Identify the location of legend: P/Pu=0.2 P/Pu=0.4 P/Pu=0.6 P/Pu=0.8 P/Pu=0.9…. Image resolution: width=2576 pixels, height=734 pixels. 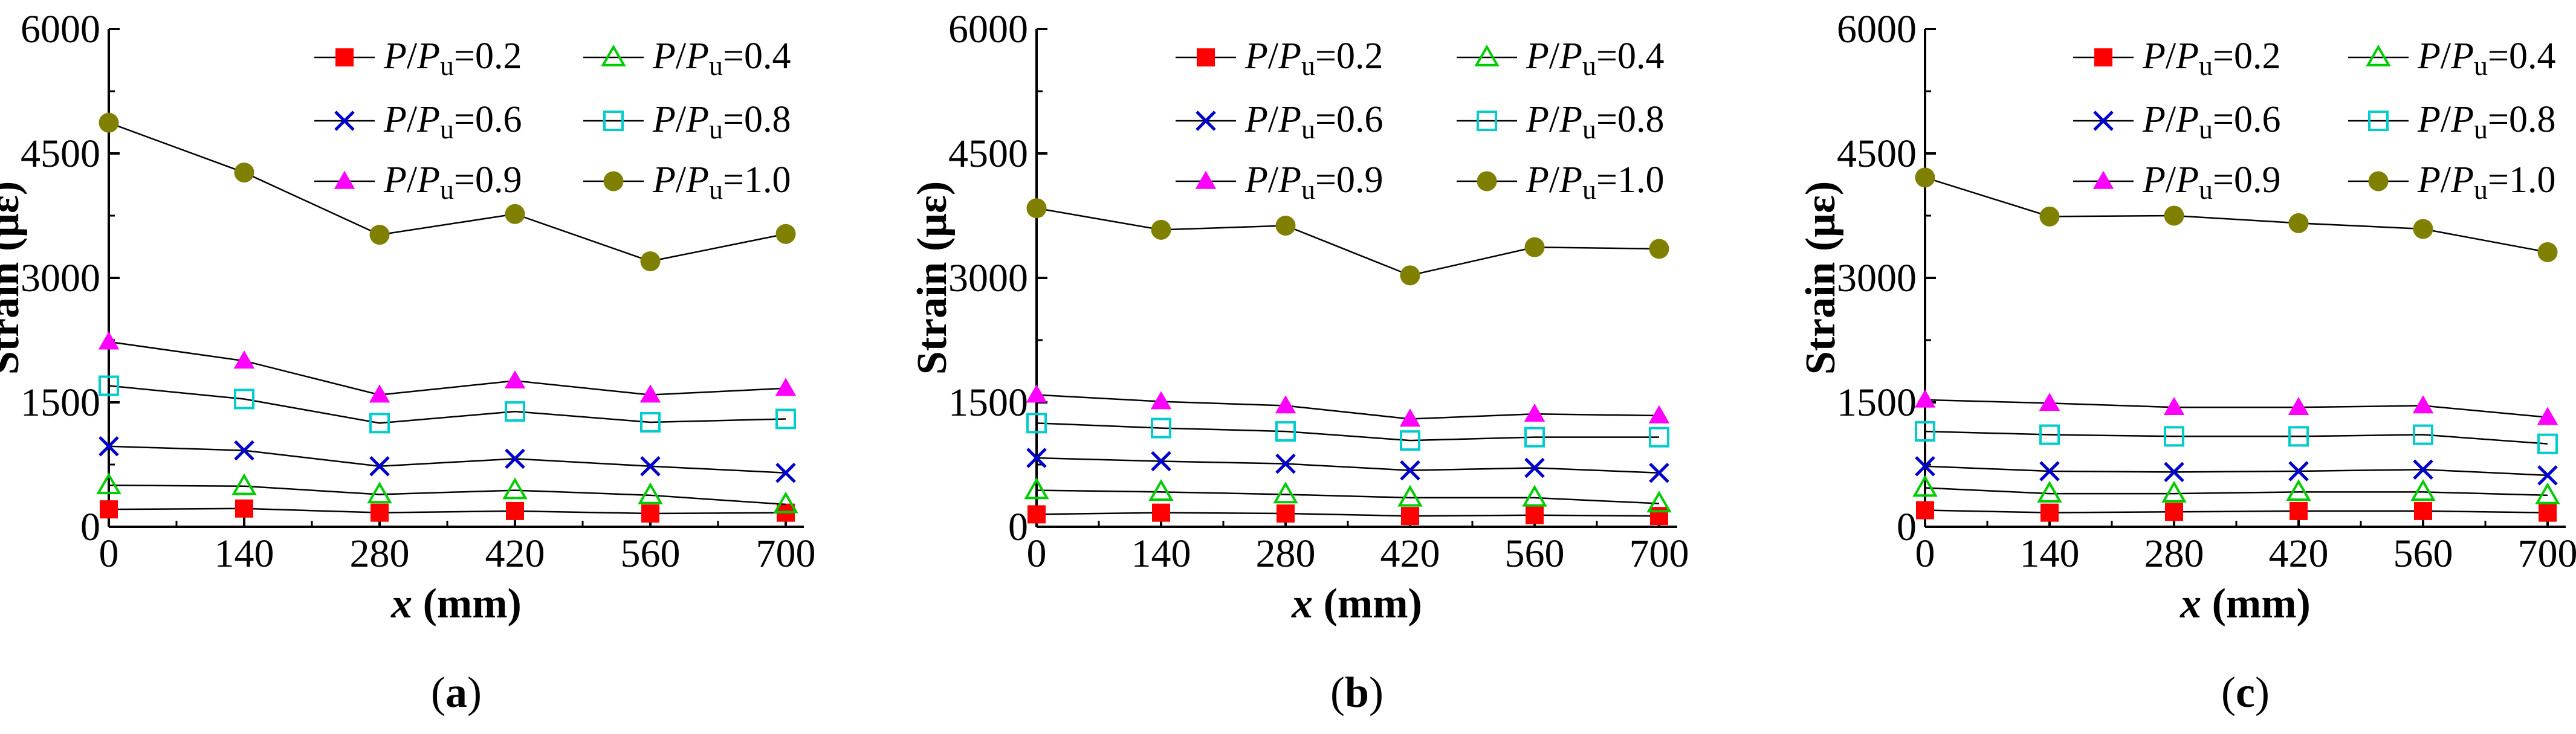
(2314, 120).